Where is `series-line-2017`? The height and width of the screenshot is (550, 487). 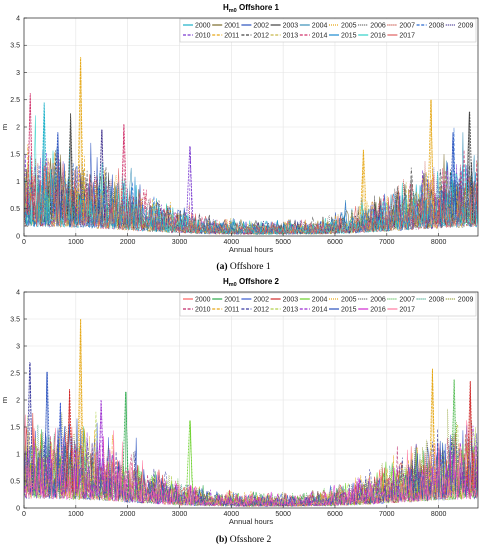 series-line-2017 is located at coordinates (251, 197).